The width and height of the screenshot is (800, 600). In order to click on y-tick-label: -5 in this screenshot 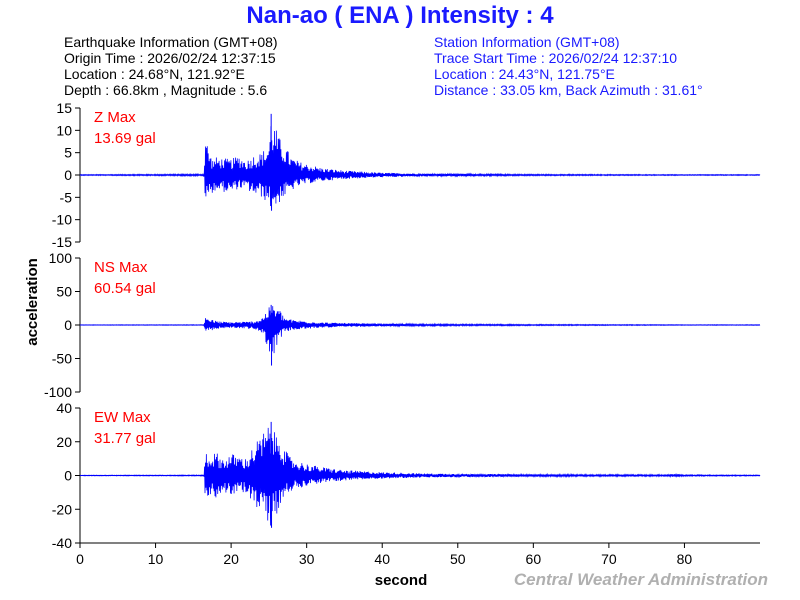, I will do `click(66, 197)`.